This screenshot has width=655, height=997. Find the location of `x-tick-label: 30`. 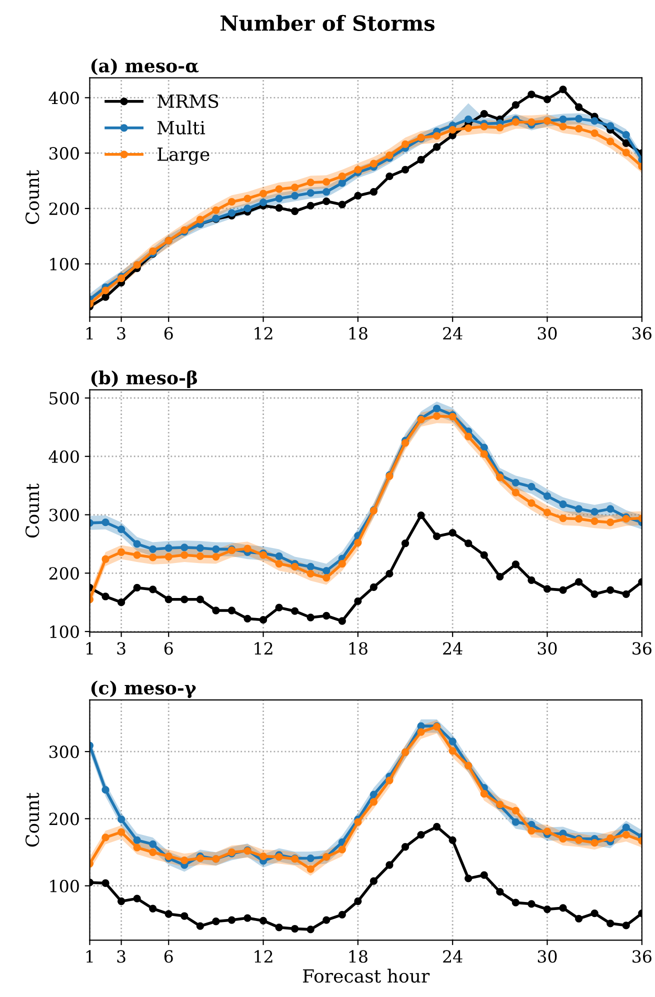

x-tick-label: 30 is located at coordinates (547, 333).